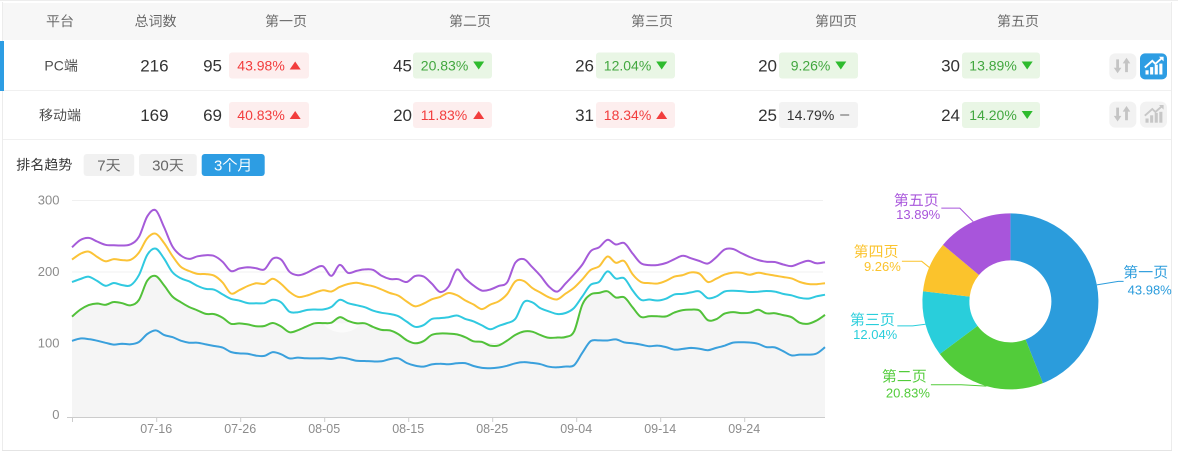 The width and height of the screenshot is (1178, 454). Describe the element at coordinates (156, 429) in the screenshot. I see `svg-text: 07-16` at that location.